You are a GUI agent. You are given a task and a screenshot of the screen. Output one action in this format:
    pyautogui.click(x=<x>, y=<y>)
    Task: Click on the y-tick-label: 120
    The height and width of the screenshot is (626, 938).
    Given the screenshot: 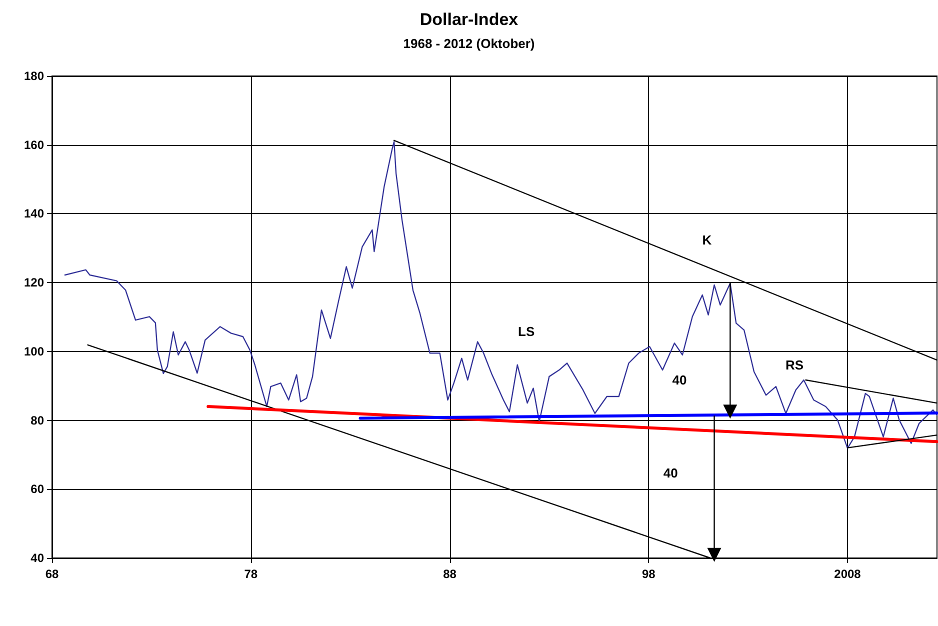 What is the action you would take?
    pyautogui.click(x=34, y=283)
    